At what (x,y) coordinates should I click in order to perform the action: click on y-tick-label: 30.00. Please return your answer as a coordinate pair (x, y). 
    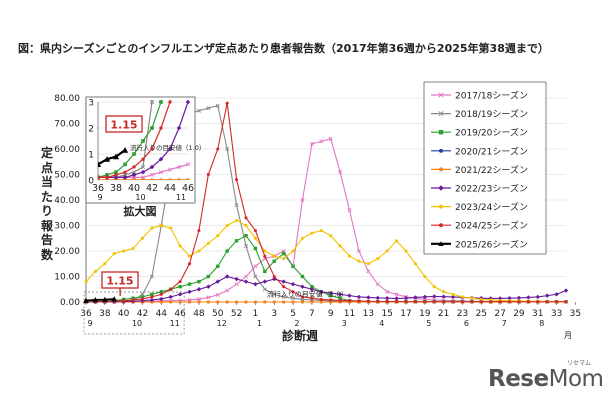
    Looking at the image, I should click on (67, 227).